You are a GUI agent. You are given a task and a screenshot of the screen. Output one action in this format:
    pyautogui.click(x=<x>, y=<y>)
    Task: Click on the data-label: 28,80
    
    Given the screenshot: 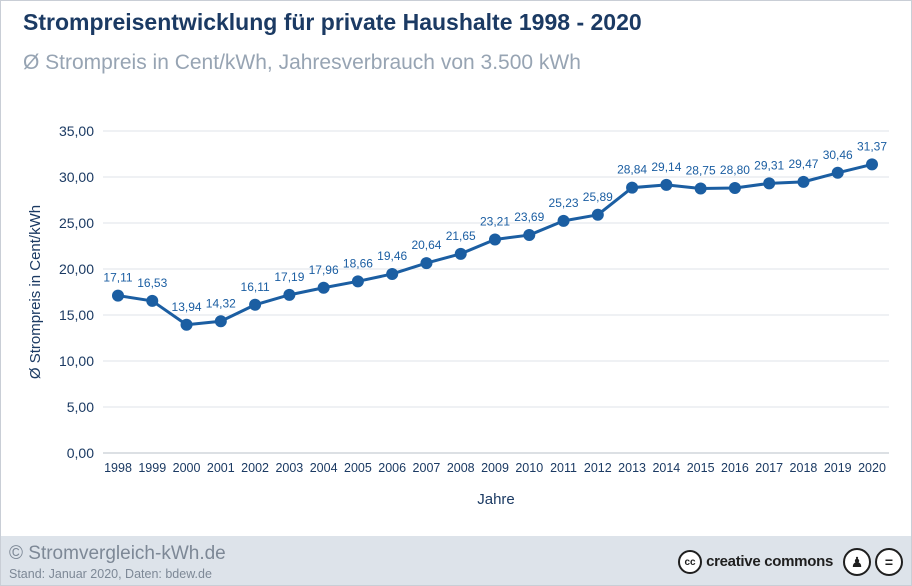 What is the action you would take?
    pyautogui.click(x=735, y=170)
    